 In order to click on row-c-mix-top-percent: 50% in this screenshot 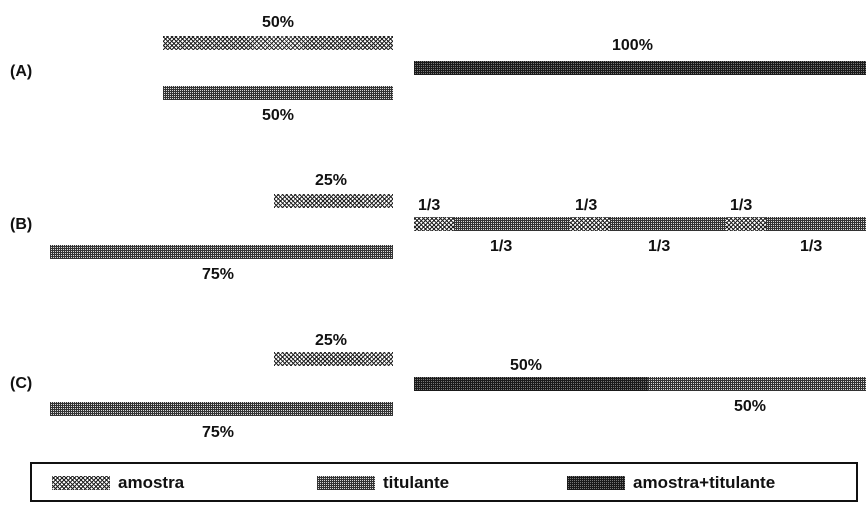, I will do `click(526, 365)`.